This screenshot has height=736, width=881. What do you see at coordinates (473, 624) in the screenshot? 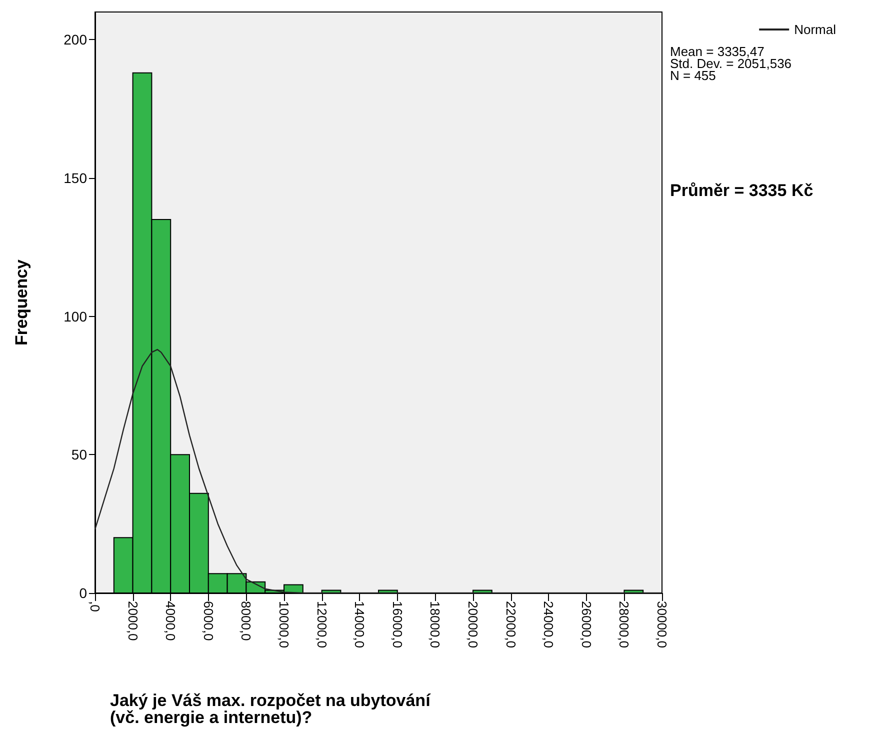
I see `x-tick-label: 20000,0` at bounding box center [473, 624].